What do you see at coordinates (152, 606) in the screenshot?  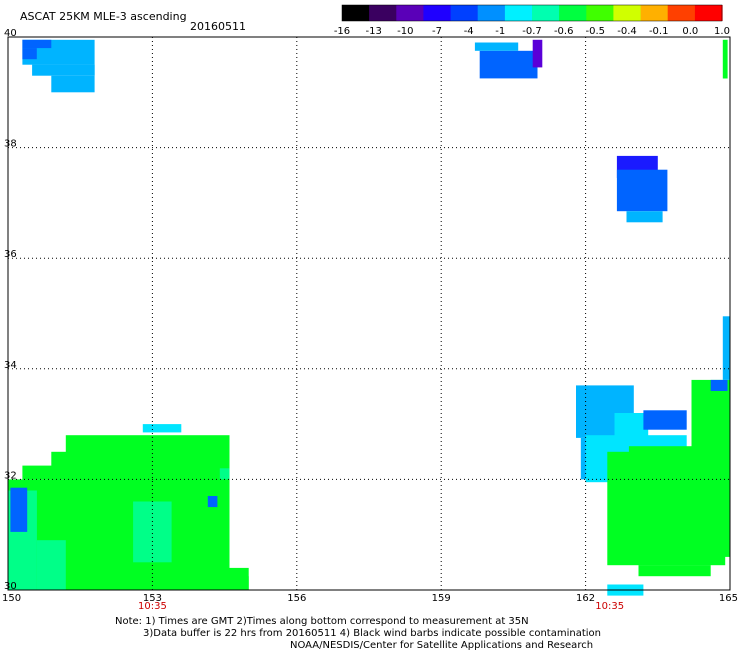 I see `time-label-0: 10:35` at bounding box center [152, 606].